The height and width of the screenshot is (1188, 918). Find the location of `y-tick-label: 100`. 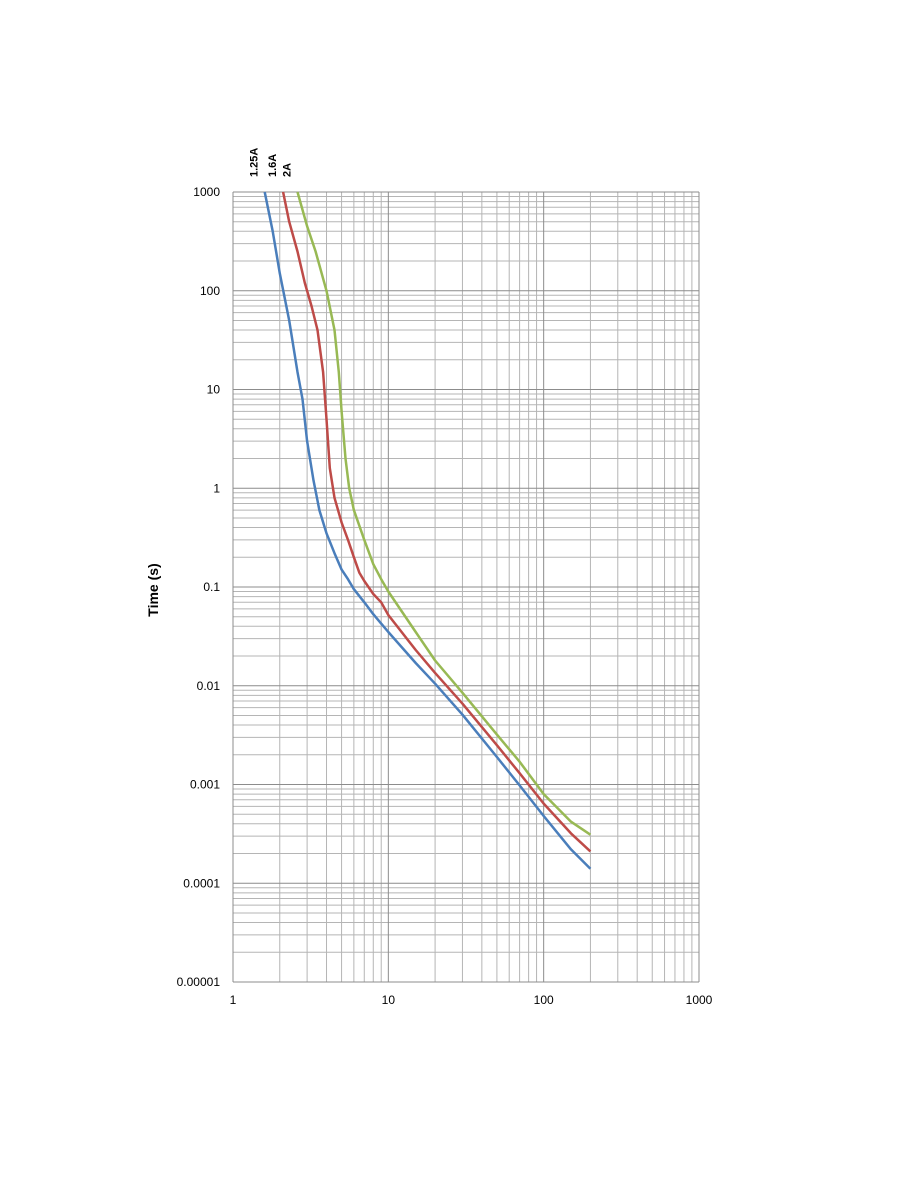

y-tick-label: 100 is located at coordinates (210, 291).